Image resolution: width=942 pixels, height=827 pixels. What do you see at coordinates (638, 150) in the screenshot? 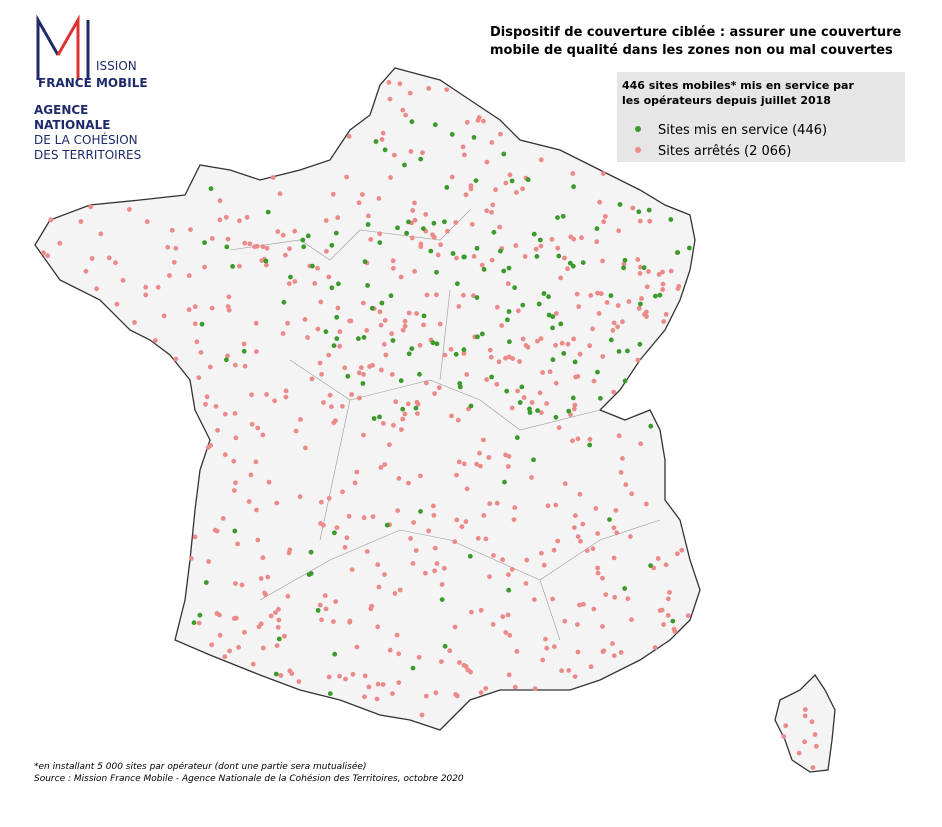
I see `legend-swatch` at bounding box center [638, 150].